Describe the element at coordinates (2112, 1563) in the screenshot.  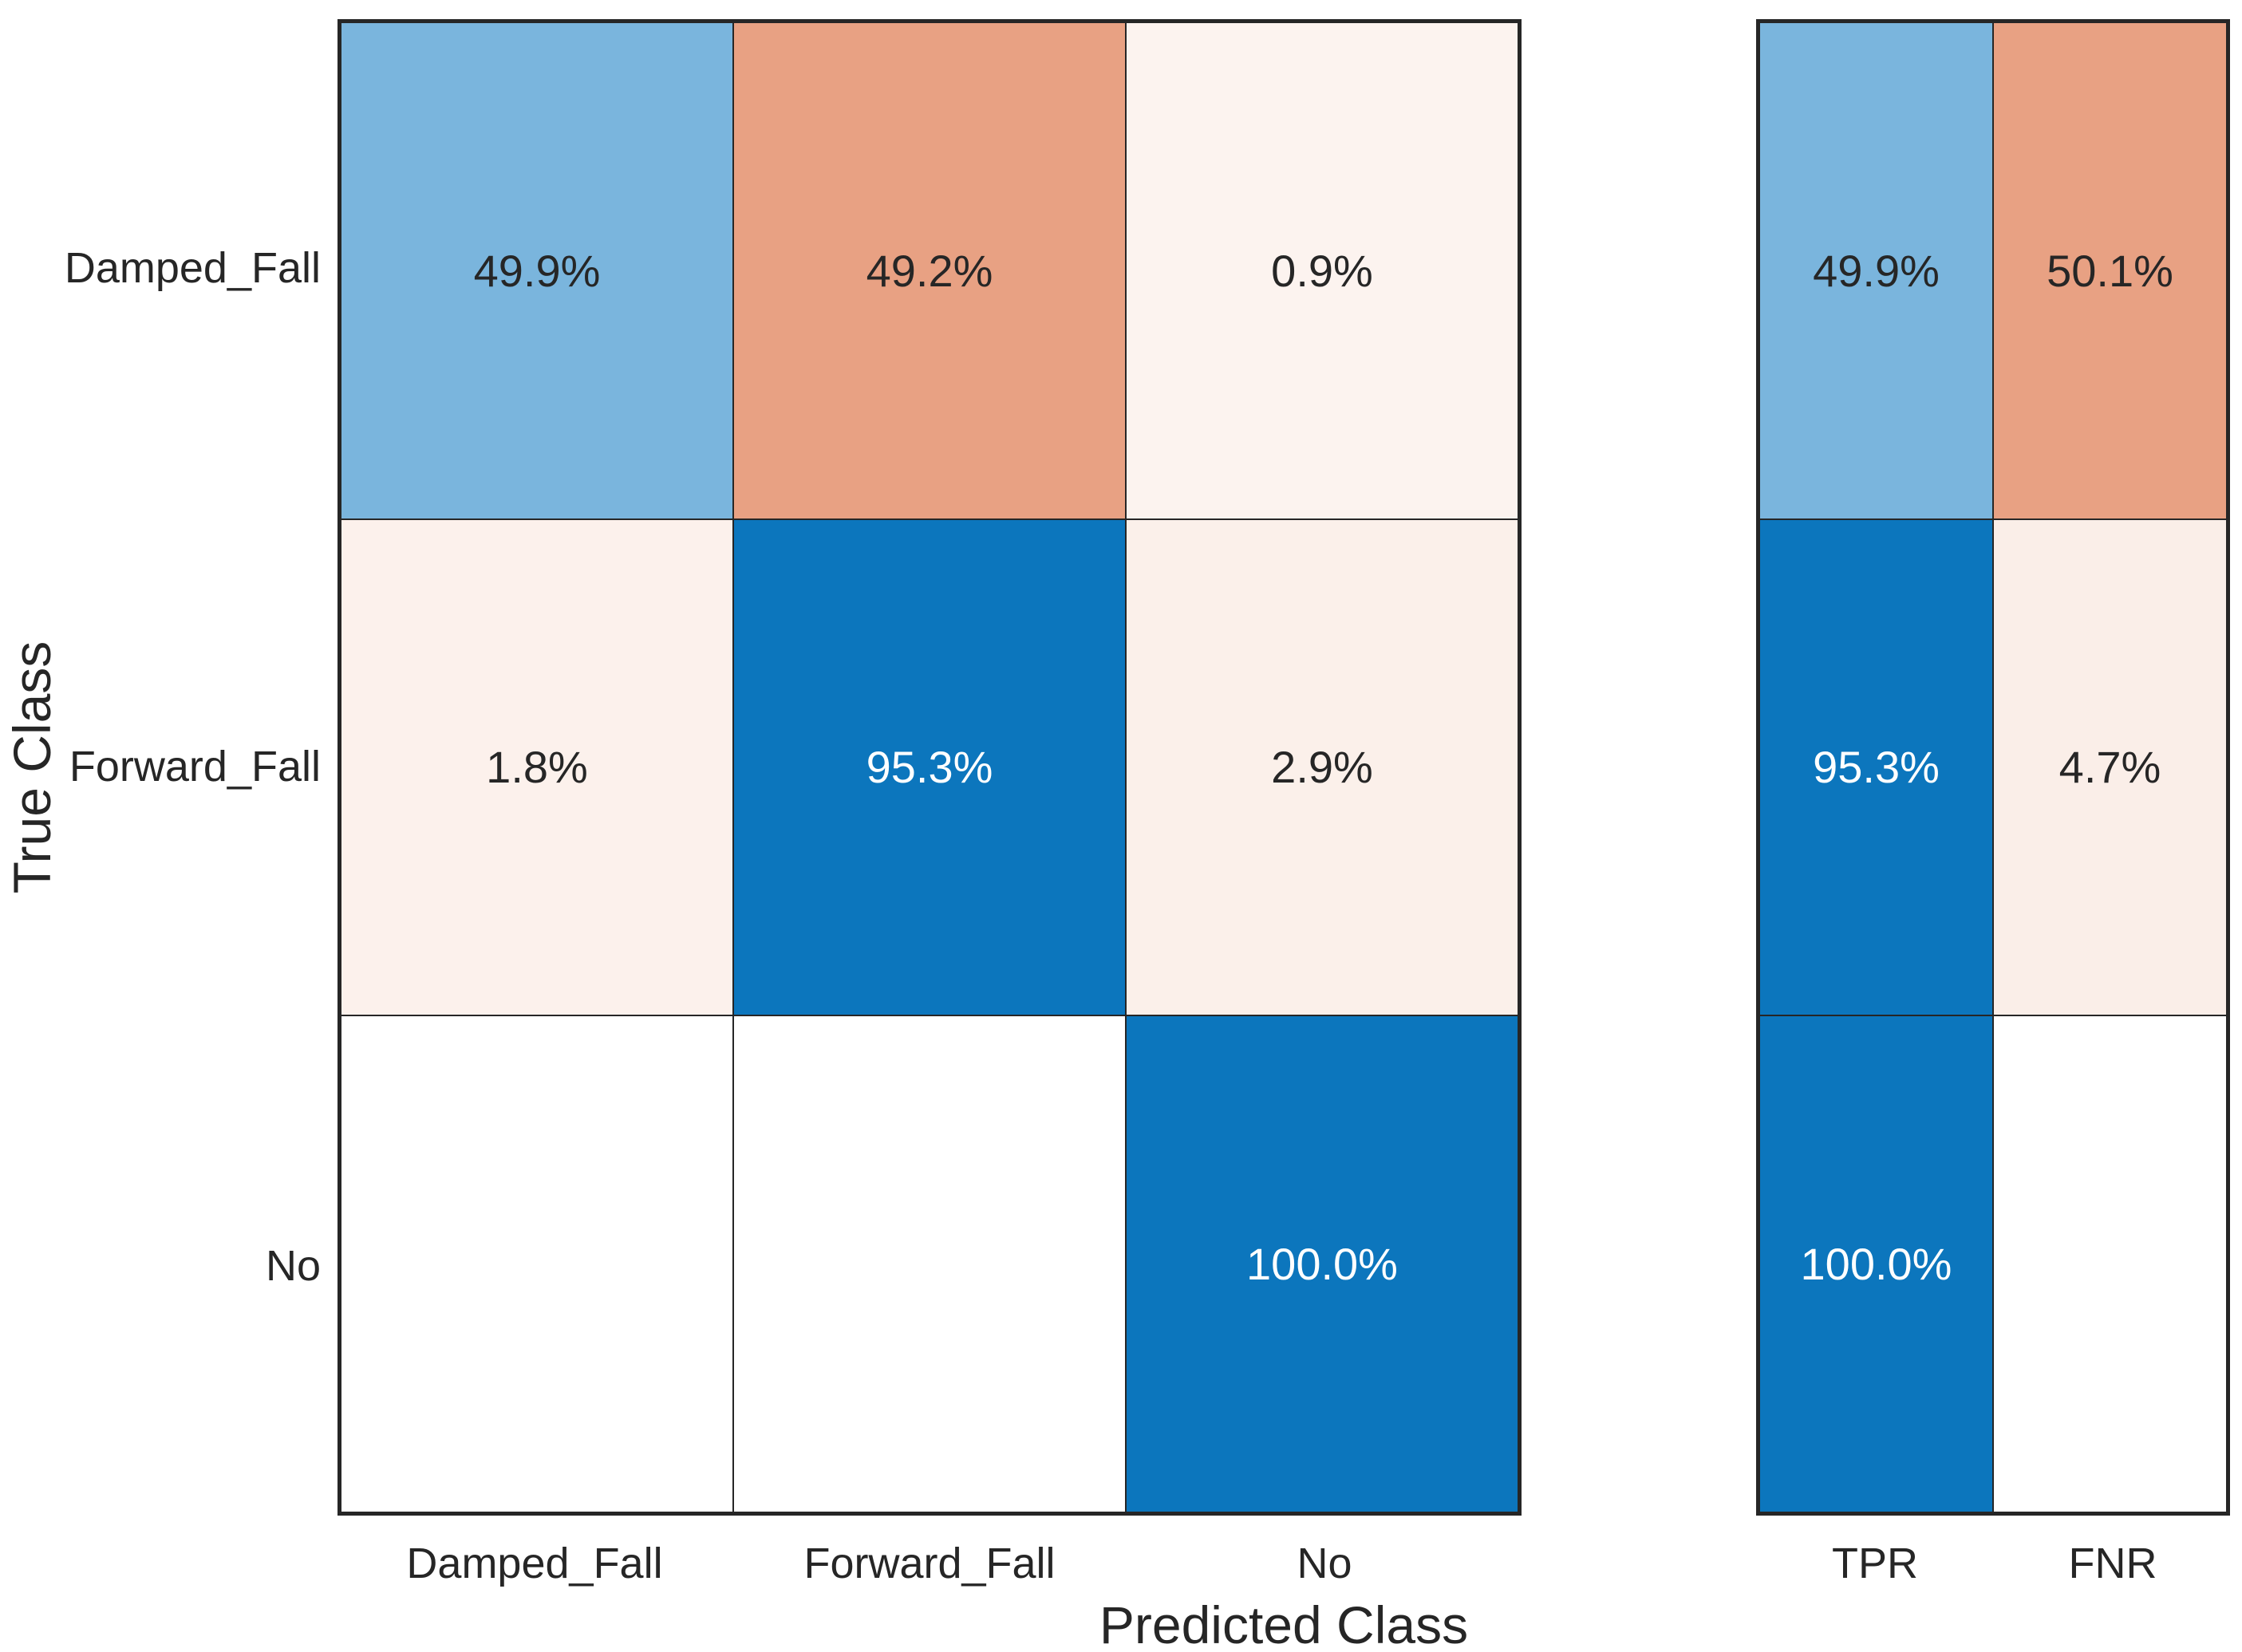
I see `col-tick-fnr: FNR` at that location.